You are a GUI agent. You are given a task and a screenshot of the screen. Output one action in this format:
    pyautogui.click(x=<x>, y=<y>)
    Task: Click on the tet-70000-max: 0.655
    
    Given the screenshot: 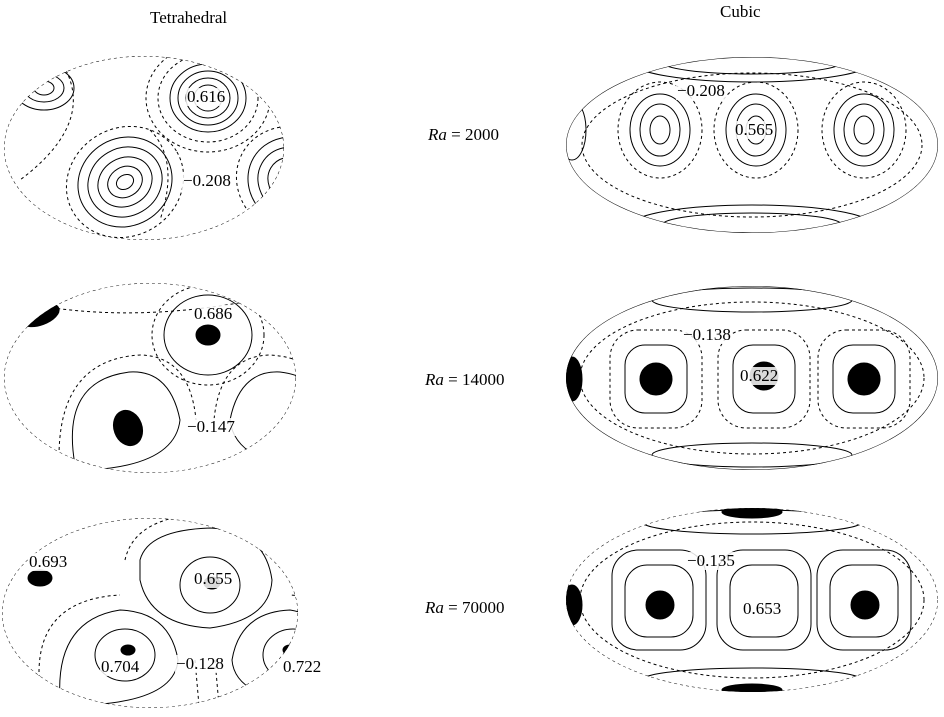 What is the action you would take?
    pyautogui.click(x=213, y=578)
    